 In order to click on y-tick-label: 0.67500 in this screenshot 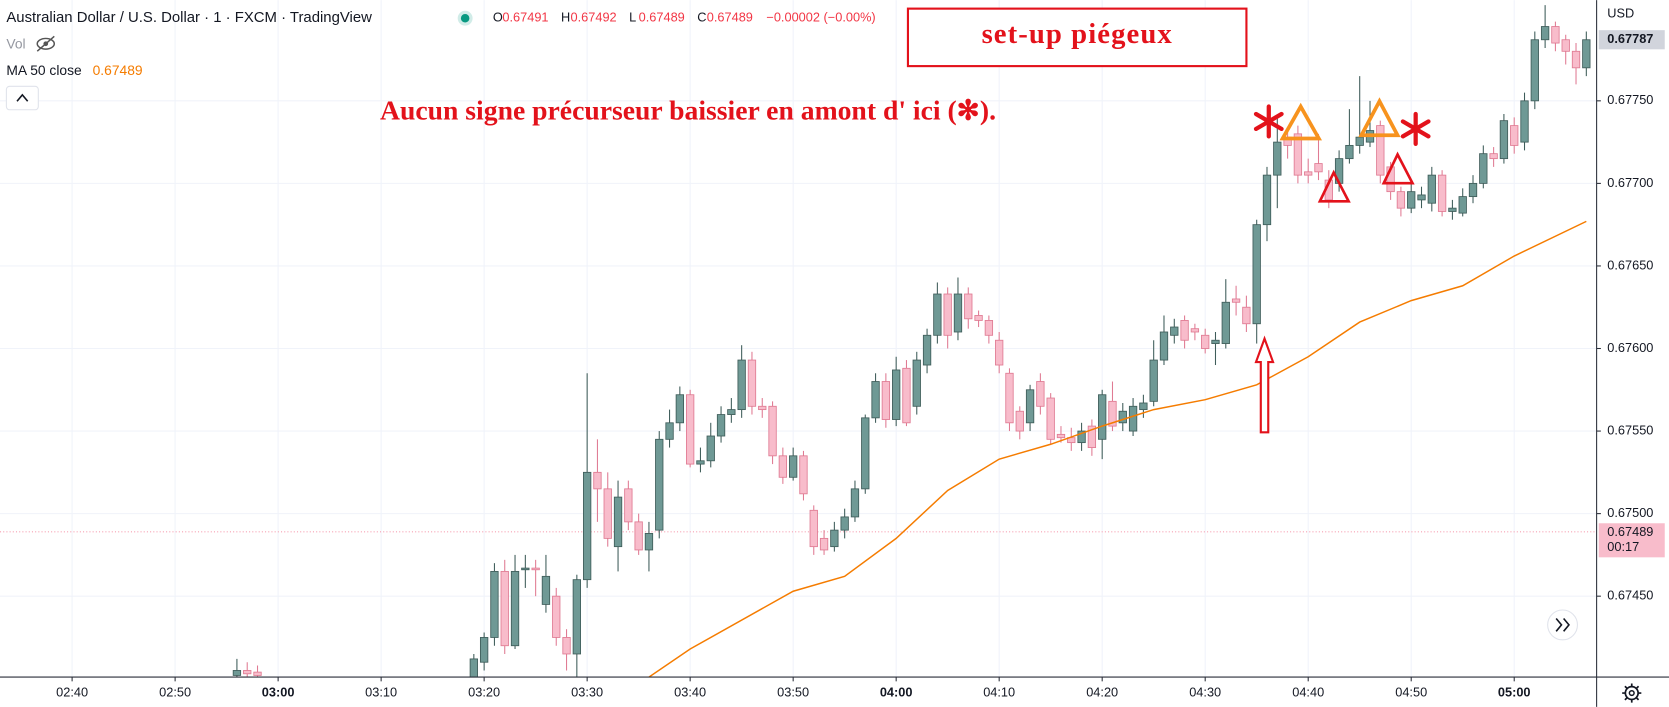, I will do `click(1630, 512)`.